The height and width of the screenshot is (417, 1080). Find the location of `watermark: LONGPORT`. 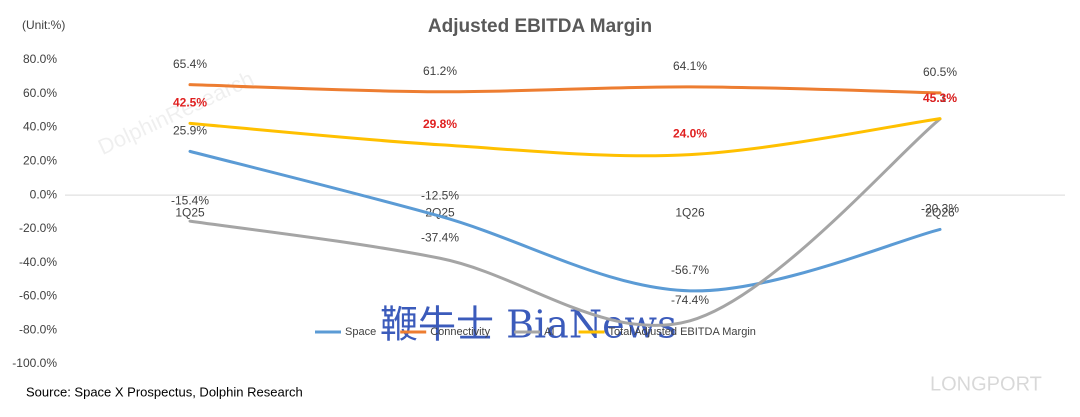

watermark: LONGPORT is located at coordinates (986, 384).